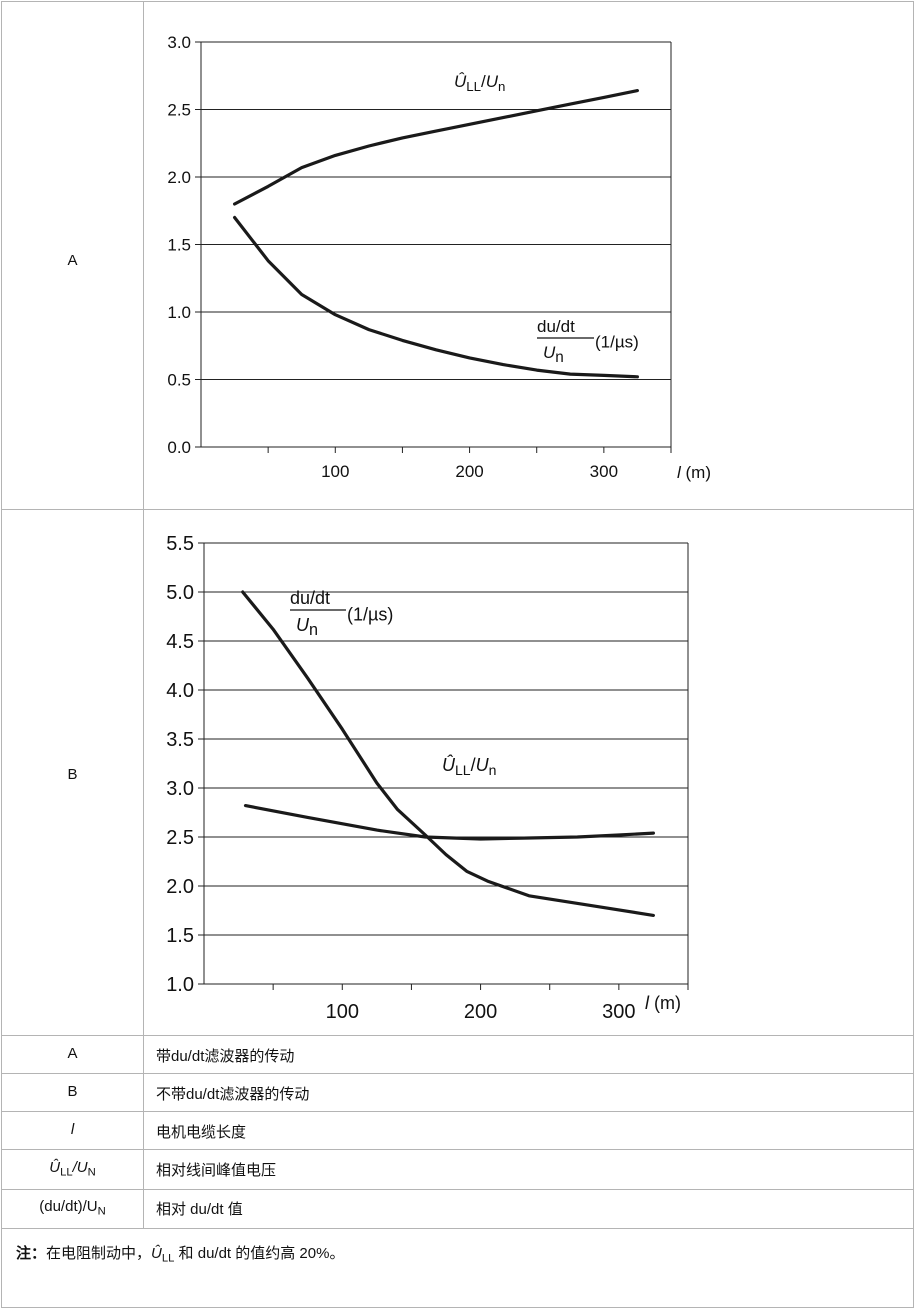 The image size is (916, 1311). What do you see at coordinates (259, 1253) in the screenshot?
I see `note-post: 和 du/dt 的值约高 20%。` at bounding box center [259, 1253].